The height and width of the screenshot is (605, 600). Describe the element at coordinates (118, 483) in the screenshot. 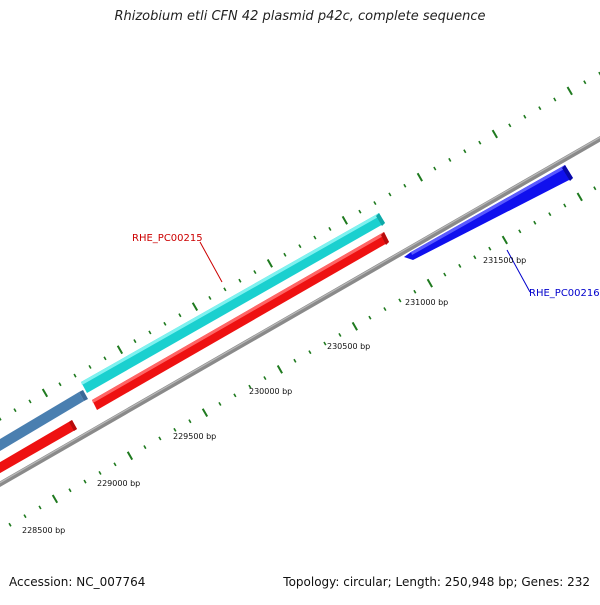

I see `scale-label-229000: 229000 bp` at that location.